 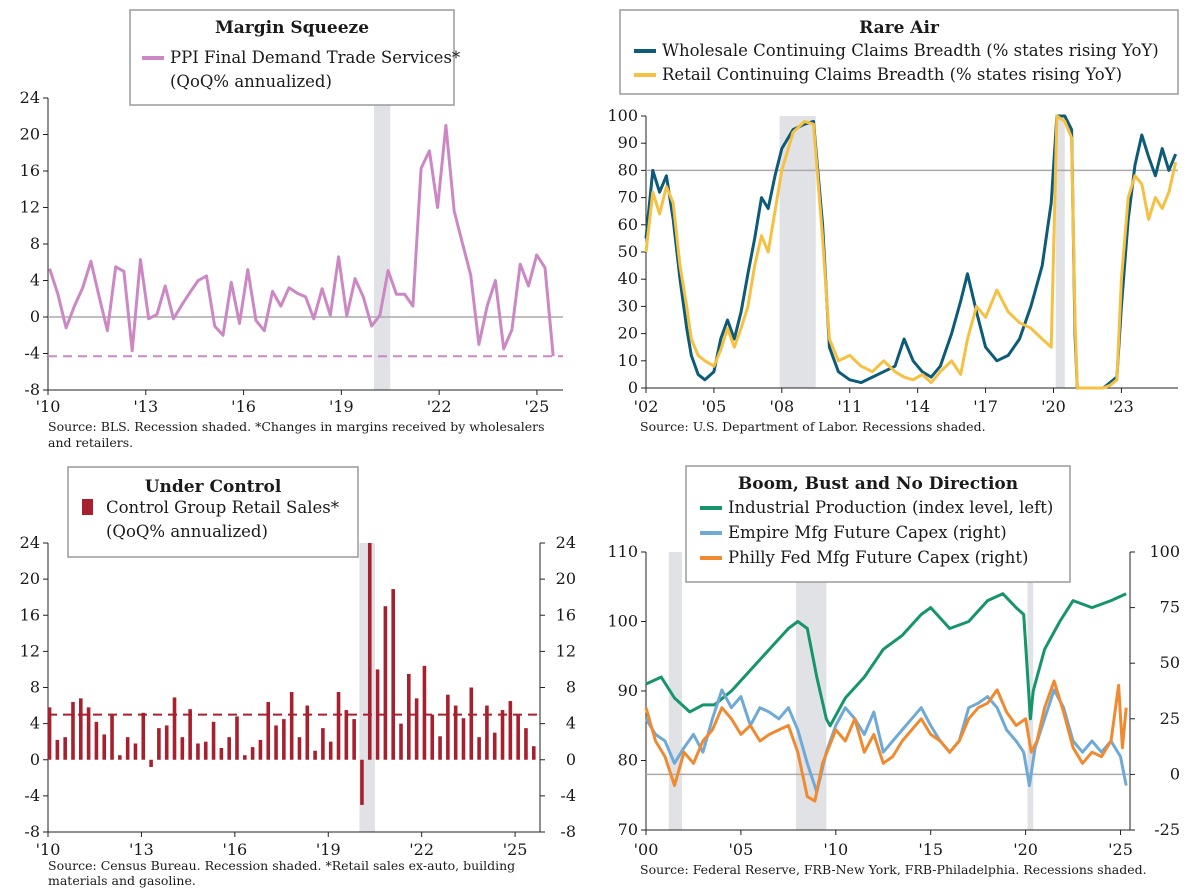 What do you see at coordinates (917, 406) in the screenshot?
I see `x-tick-label: '14` at bounding box center [917, 406].